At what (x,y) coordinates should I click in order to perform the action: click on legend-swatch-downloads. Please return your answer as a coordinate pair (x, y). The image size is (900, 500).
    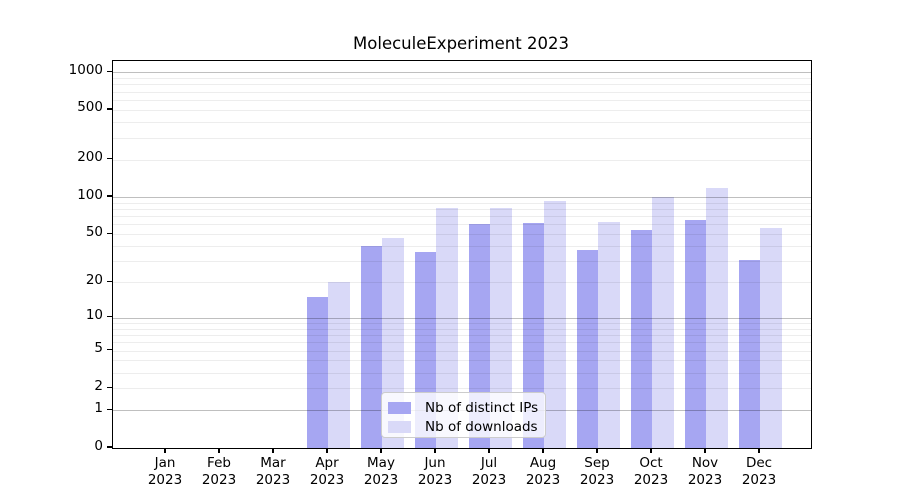
    Looking at the image, I should click on (399, 426).